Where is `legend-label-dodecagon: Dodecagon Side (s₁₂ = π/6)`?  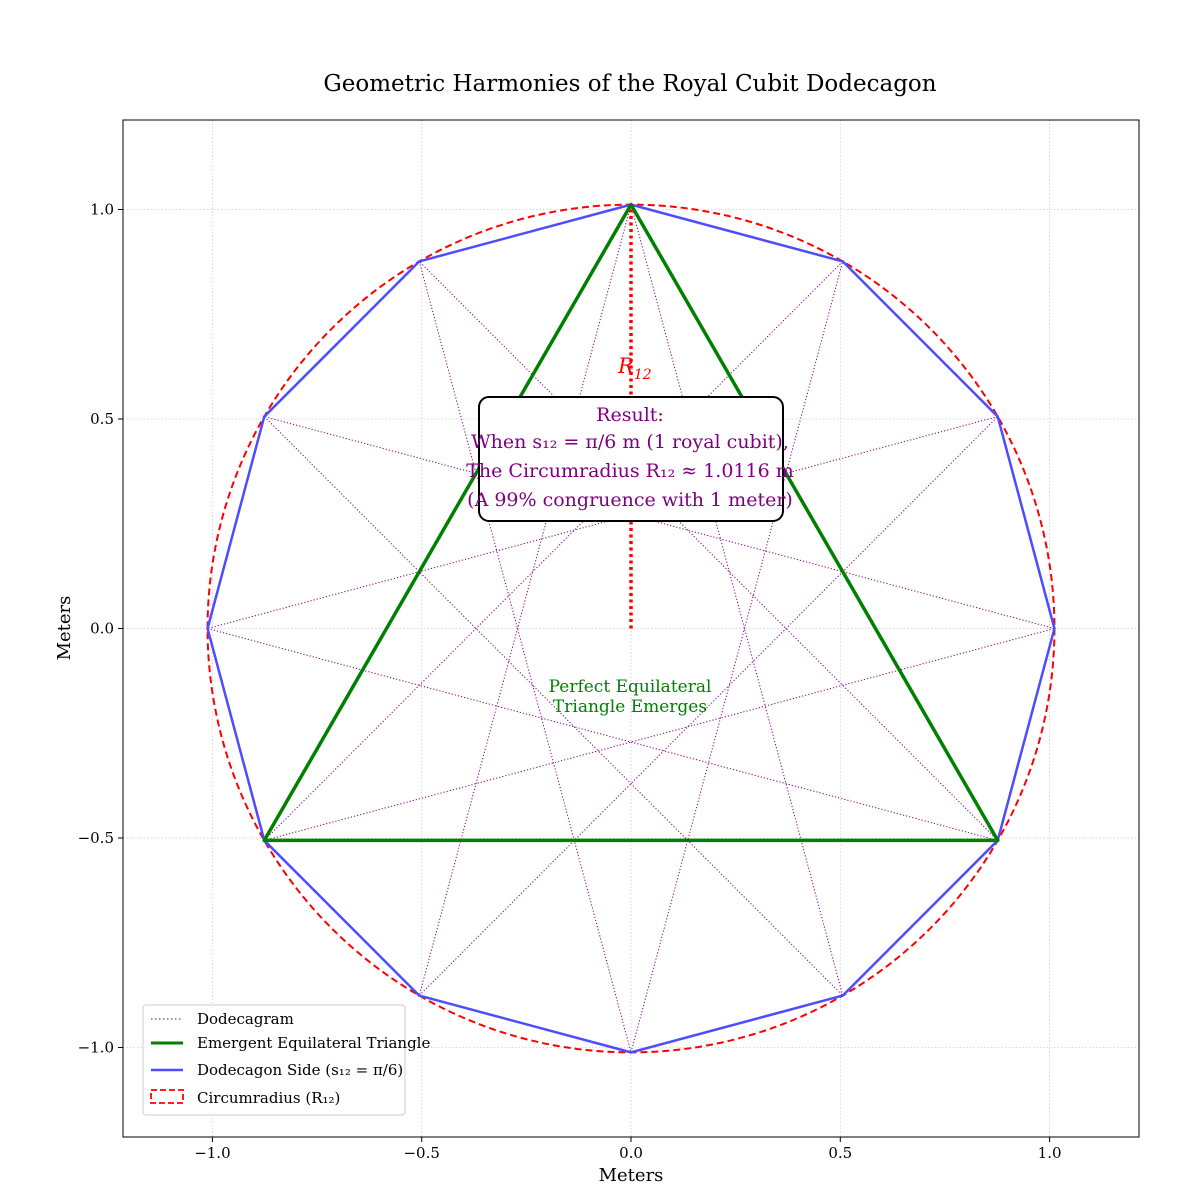
legend-label-dodecagon: Dodecagon Side (s₁₂ = π/6) is located at coordinates (300, 1070).